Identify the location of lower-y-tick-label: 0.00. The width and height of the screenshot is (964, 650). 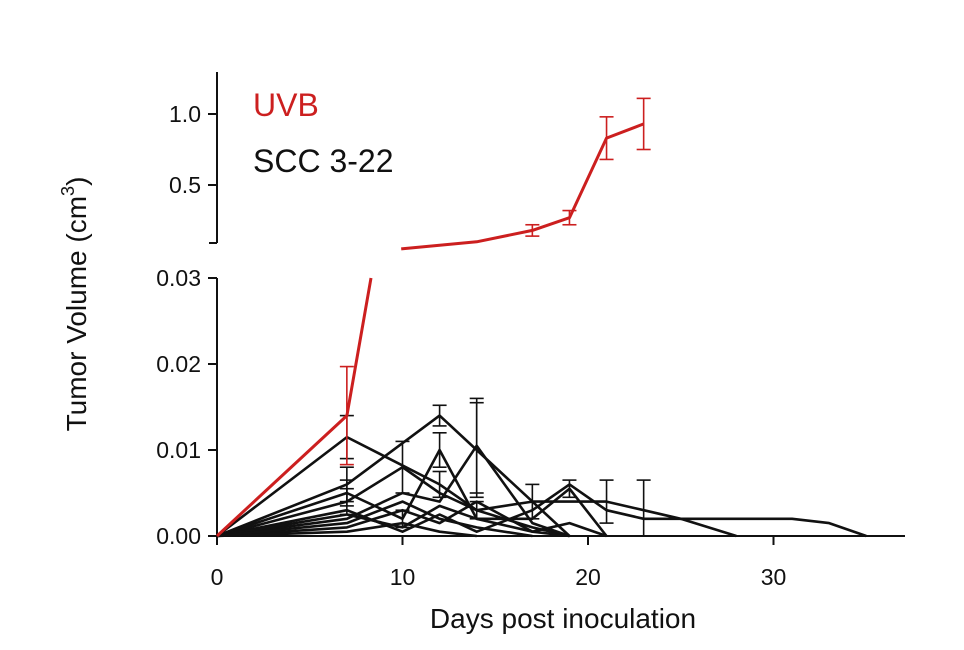
(178, 536).